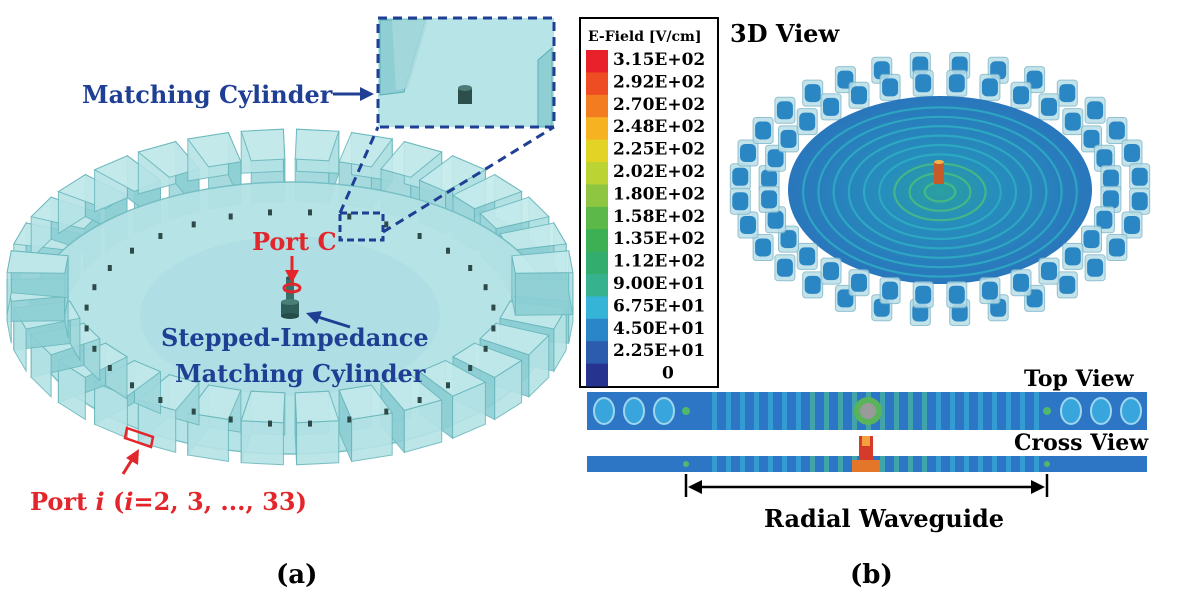 Image resolution: width=1200 pixels, height=601 pixels. Describe the element at coordinates (294, 241) in the screenshot. I see `port-c-label: Port C` at that location.